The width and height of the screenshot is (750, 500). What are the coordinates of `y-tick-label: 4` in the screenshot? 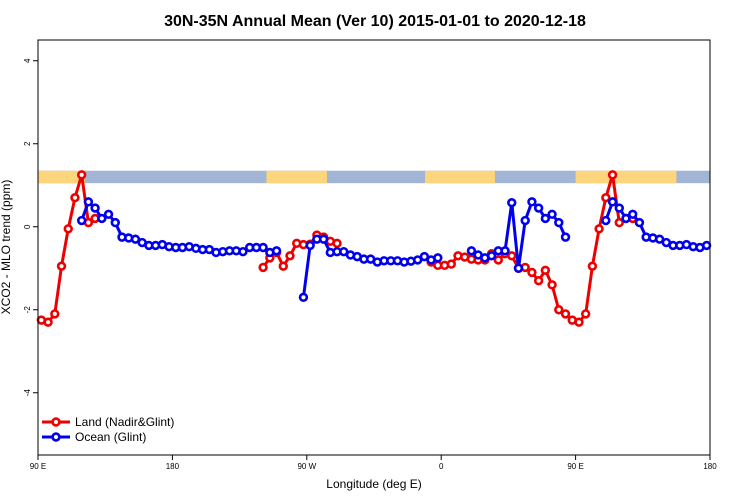 It's located at (27, 60).